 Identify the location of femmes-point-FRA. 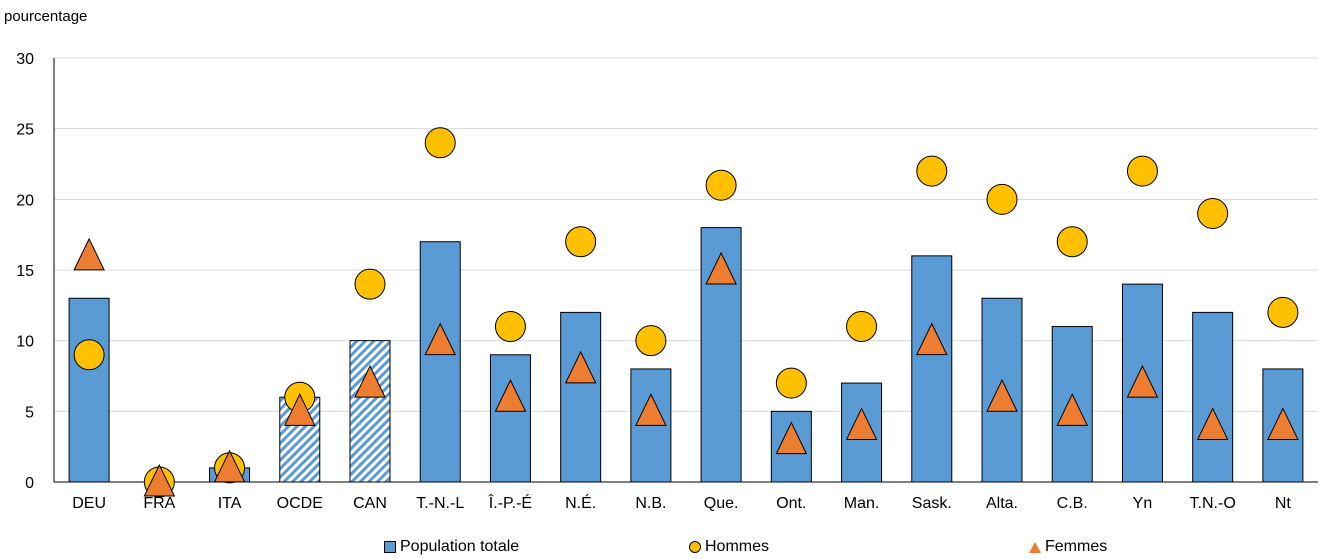
(159, 480).